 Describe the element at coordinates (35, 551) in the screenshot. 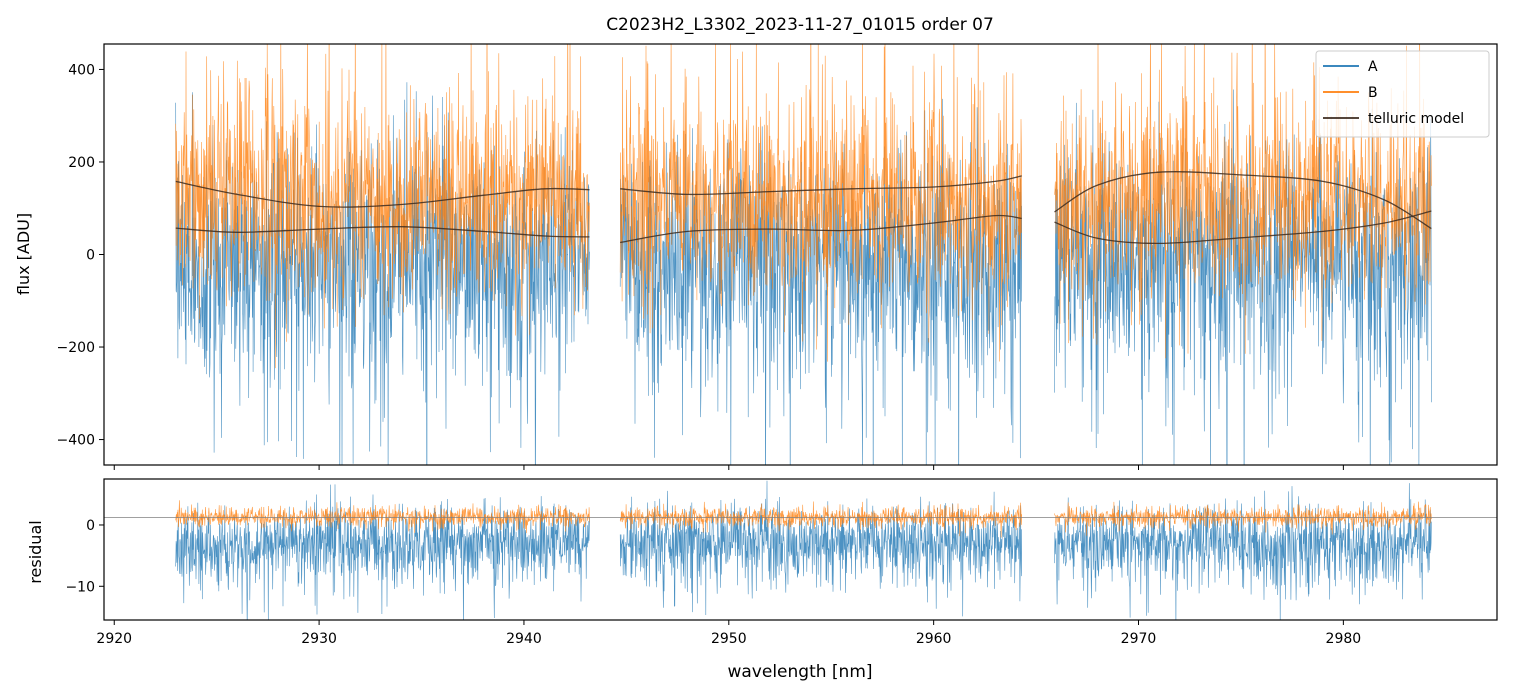

I see `residual-y-axis-label: residual` at that location.